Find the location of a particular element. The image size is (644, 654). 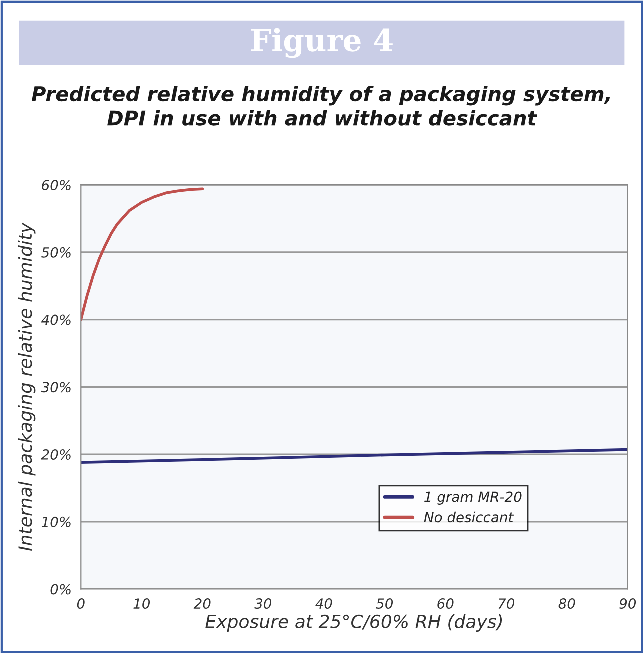

y-tick-label: 40% is located at coordinates (56, 320).